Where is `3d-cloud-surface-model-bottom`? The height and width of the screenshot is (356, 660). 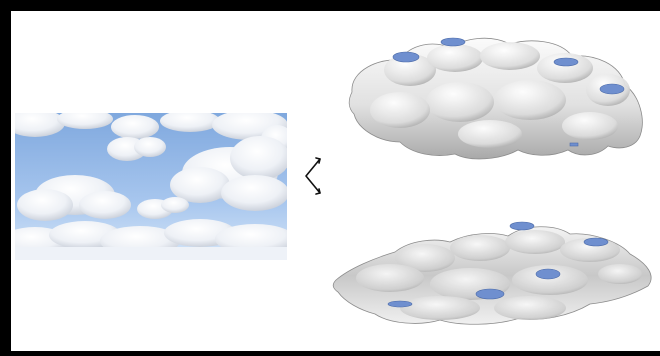 3d-cloud-surface-model-bottom is located at coordinates (492, 273).